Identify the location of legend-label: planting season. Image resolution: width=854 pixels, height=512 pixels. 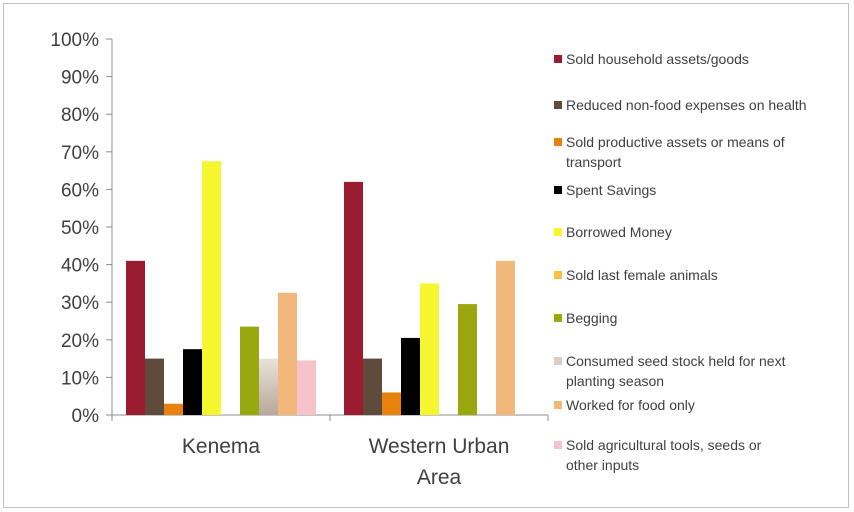
(615, 381).